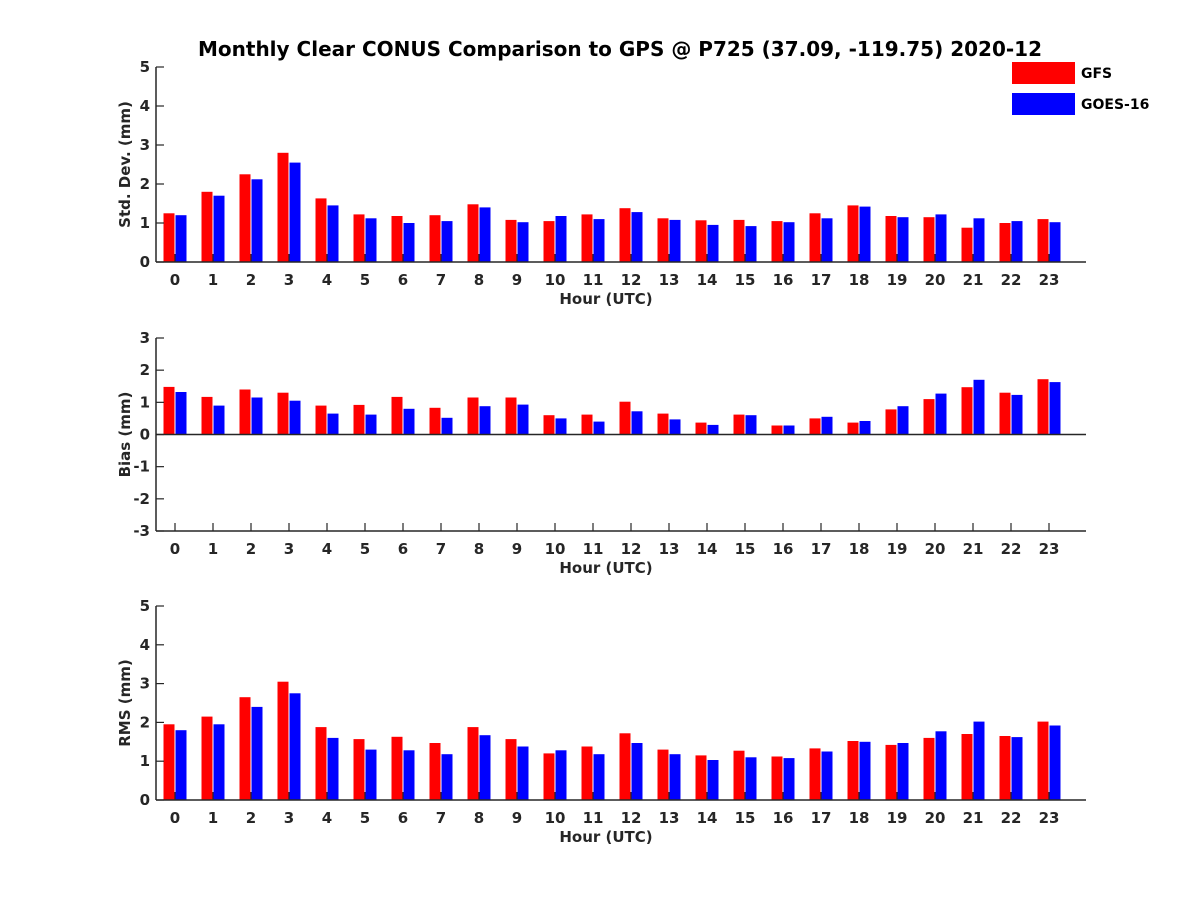 The image size is (1200, 900). Describe the element at coordinates (783, 280) in the screenshot. I see `x-tick-label: 16` at that location.